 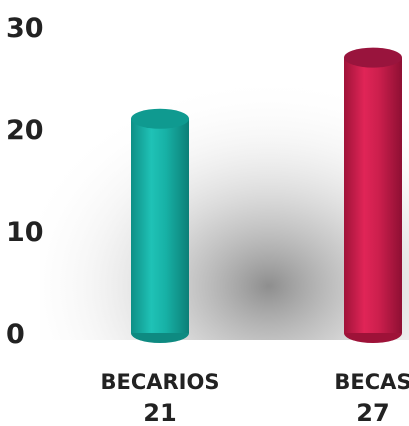 What do you see at coordinates (15, 334) in the screenshot?
I see `y-tick-label: 0` at bounding box center [15, 334].